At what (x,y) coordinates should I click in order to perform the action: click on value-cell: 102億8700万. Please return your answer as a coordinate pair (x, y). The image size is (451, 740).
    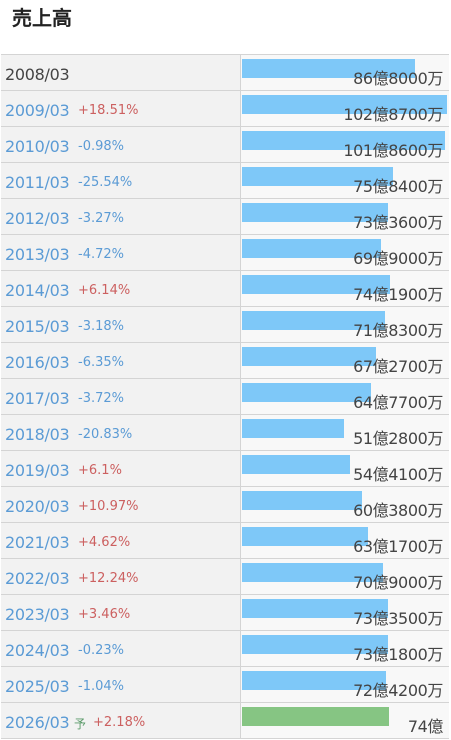
    Looking at the image, I should click on (345, 108).